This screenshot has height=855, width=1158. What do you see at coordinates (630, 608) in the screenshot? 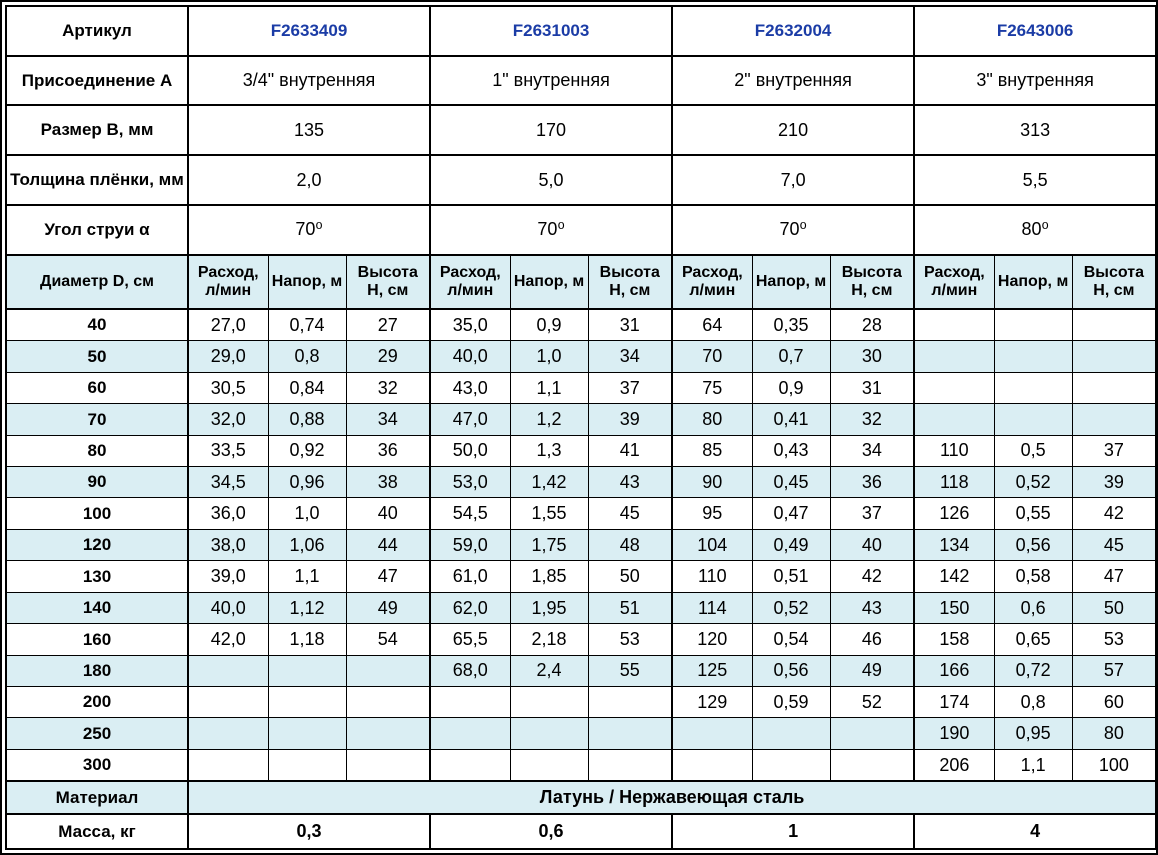
I see `data-cell: 51` at bounding box center [630, 608].